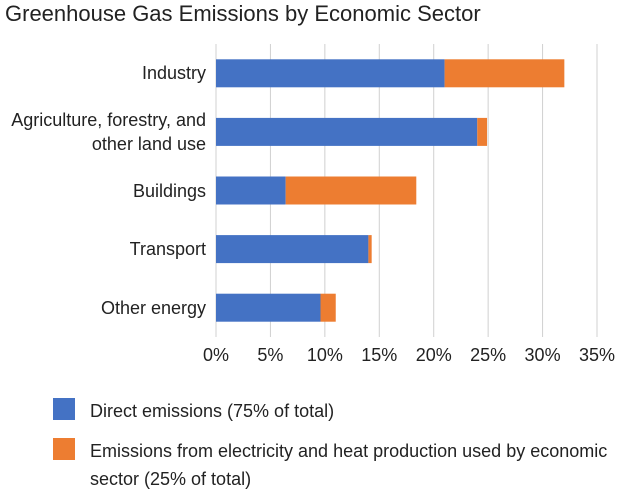 The height and width of the screenshot is (496, 628). Describe the element at coordinates (270, 355) in the screenshot. I see `x-tick-label: 5%` at that location.